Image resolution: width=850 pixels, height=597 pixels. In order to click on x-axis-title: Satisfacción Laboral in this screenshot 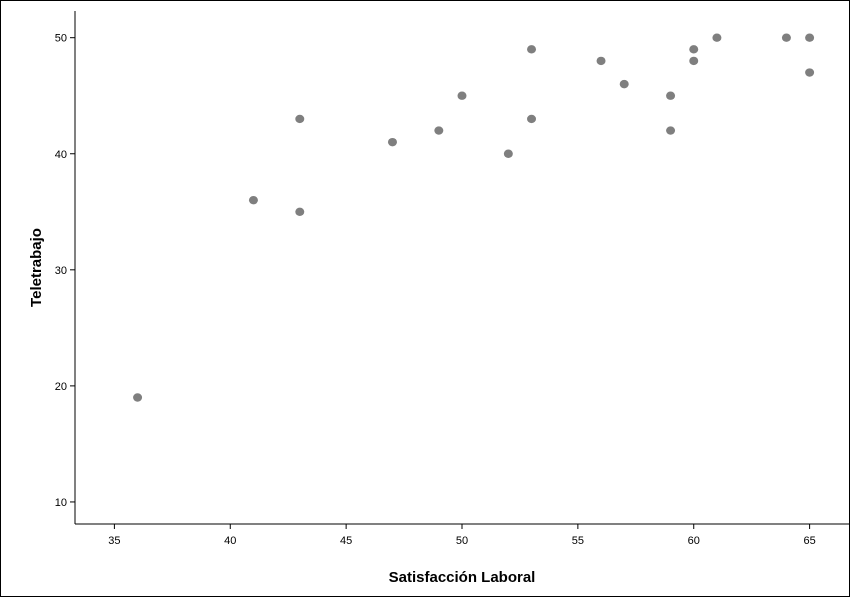, I will do `click(462, 577)`.